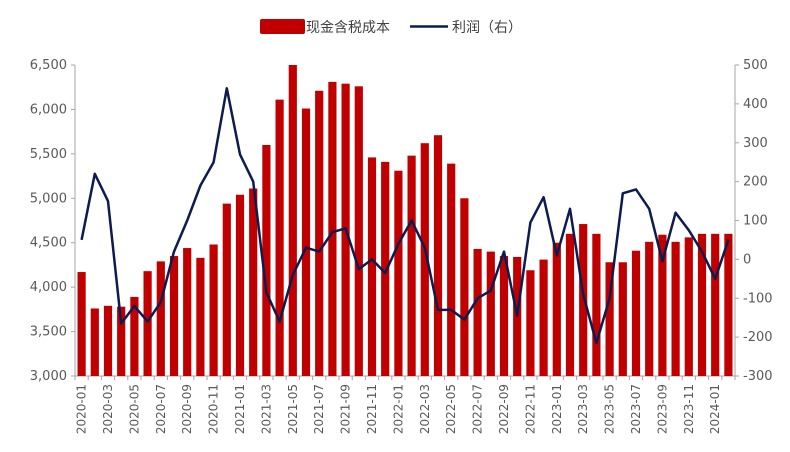 This screenshot has width=790, height=452. Describe the element at coordinates (161, 409) in the screenshot. I see `x-tick-label: 2020-07` at that location.